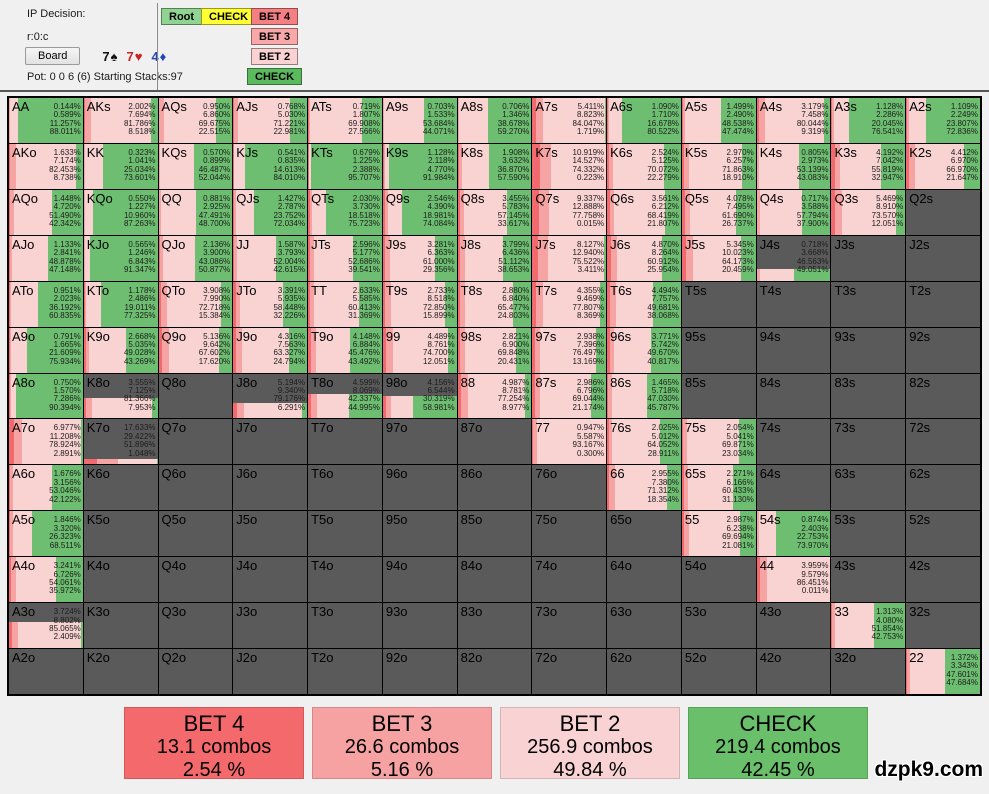 The image size is (989, 794). Describe the element at coordinates (868, 488) in the screenshot. I see `hand-cell-63s: 63s` at that location.